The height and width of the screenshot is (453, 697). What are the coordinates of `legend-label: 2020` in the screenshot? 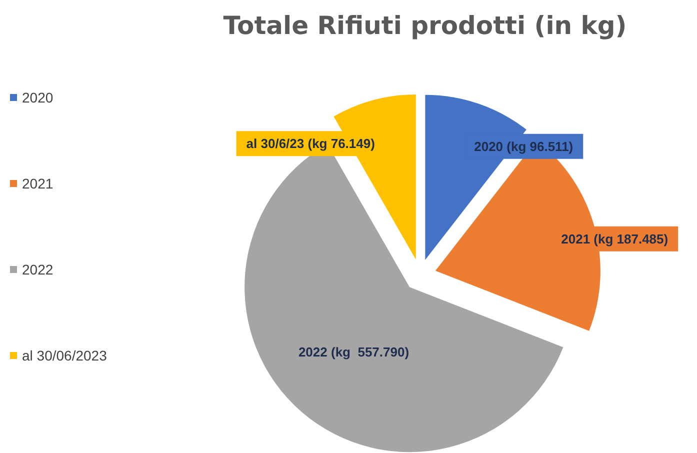 It's located at (38, 98).